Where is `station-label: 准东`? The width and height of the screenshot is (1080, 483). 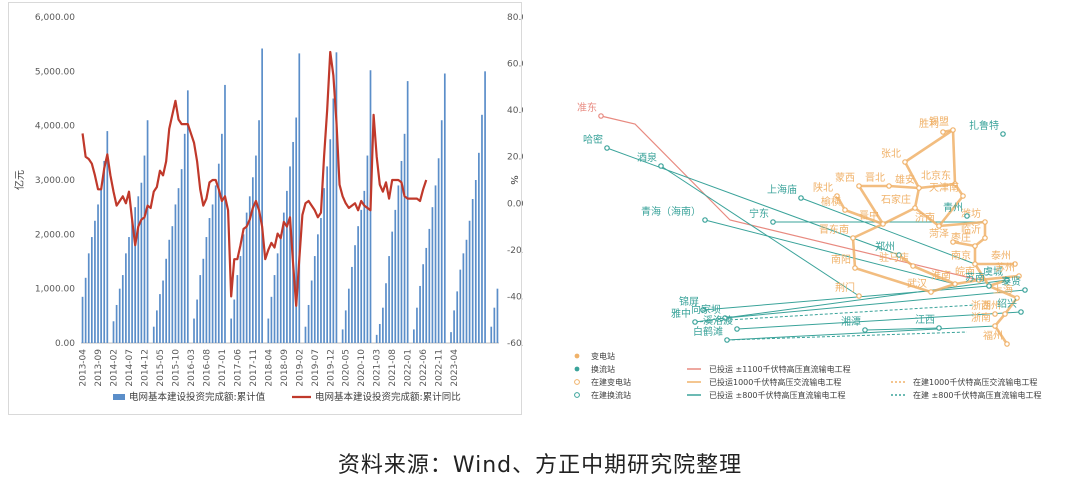 station-label: 准东 is located at coordinates (587, 107).